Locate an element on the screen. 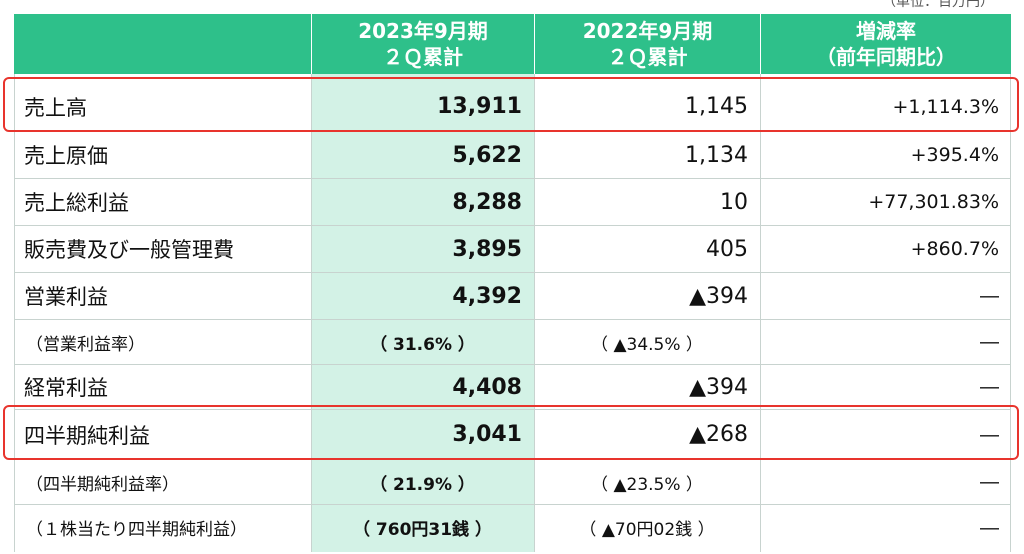 This screenshot has height=554, width=1024. prior-value: ▲268 is located at coordinates (718, 434).